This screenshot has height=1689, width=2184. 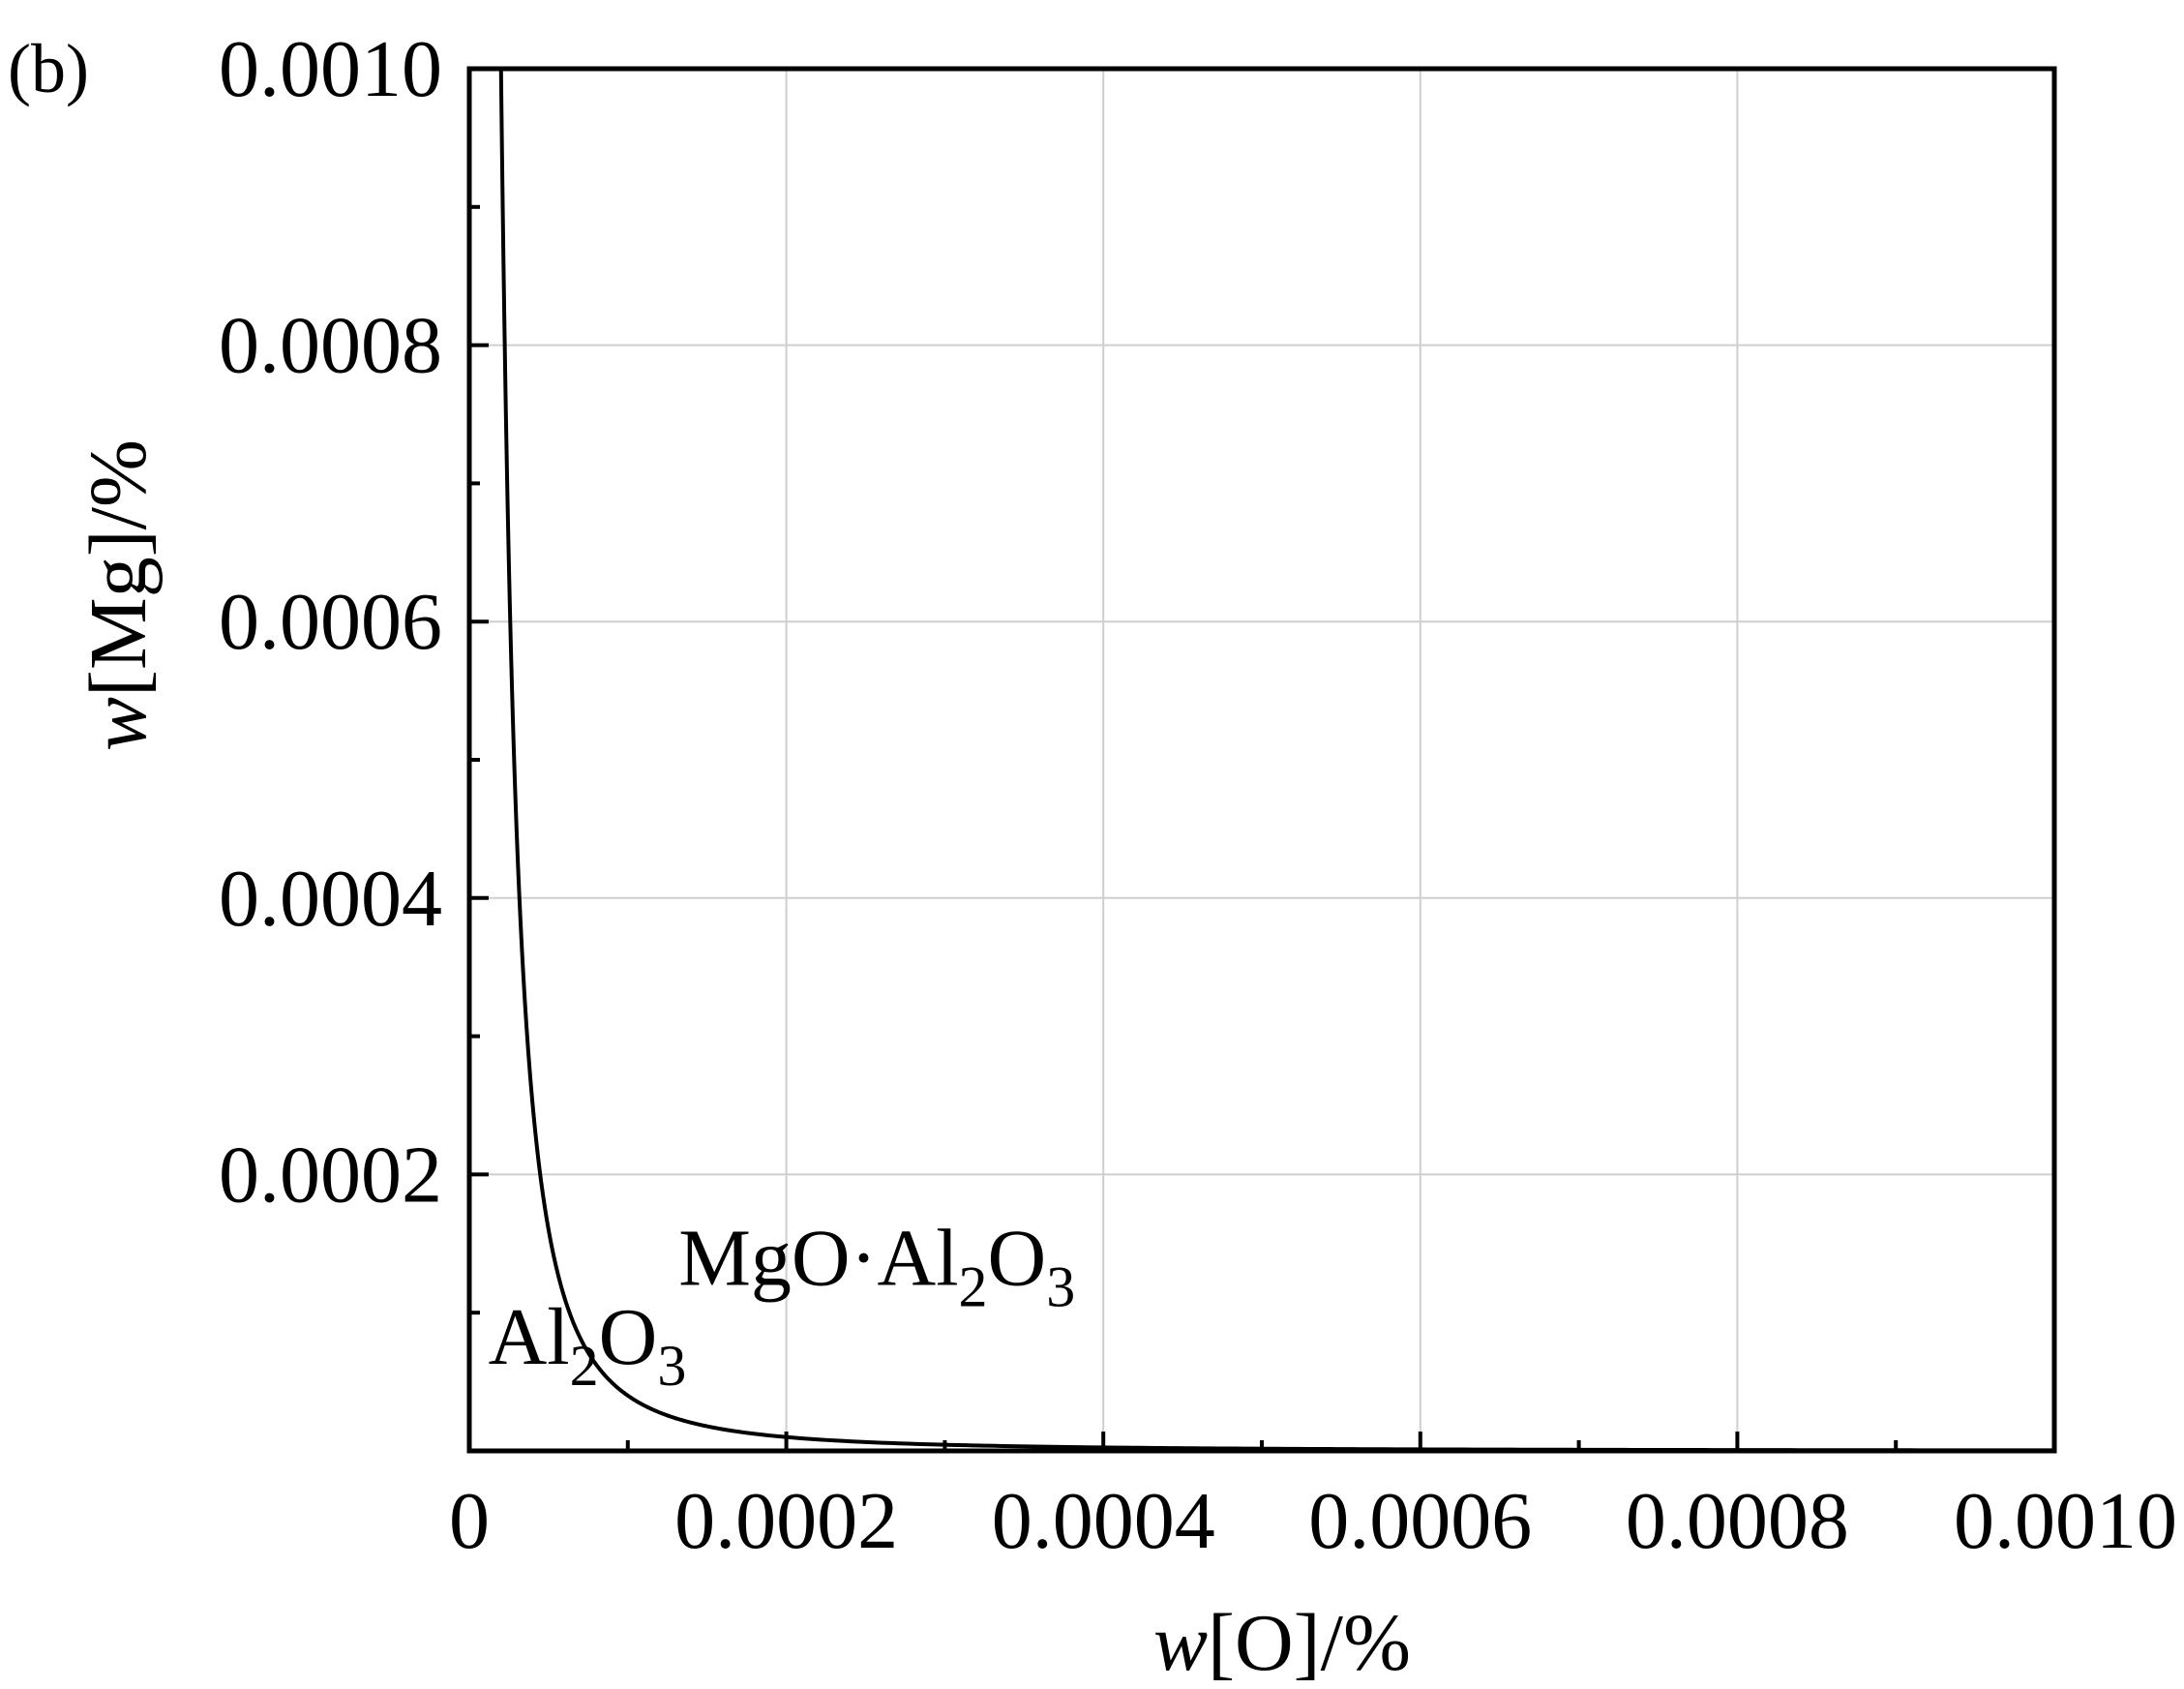 What do you see at coordinates (331, 69) in the screenshot?
I see `y-tick-label: 0.0010` at bounding box center [331, 69].